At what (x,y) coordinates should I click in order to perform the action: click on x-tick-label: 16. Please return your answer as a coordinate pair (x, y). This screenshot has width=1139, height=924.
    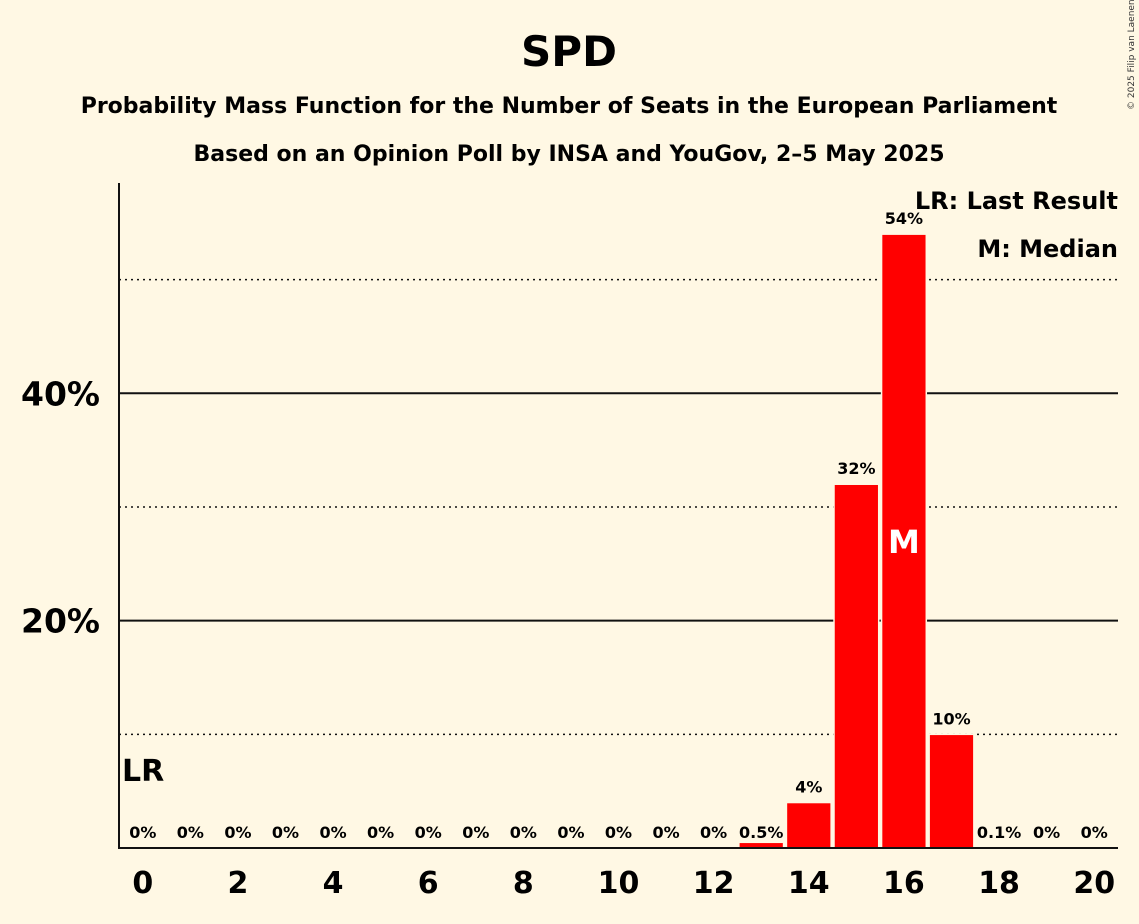
    Looking at the image, I should click on (904, 883).